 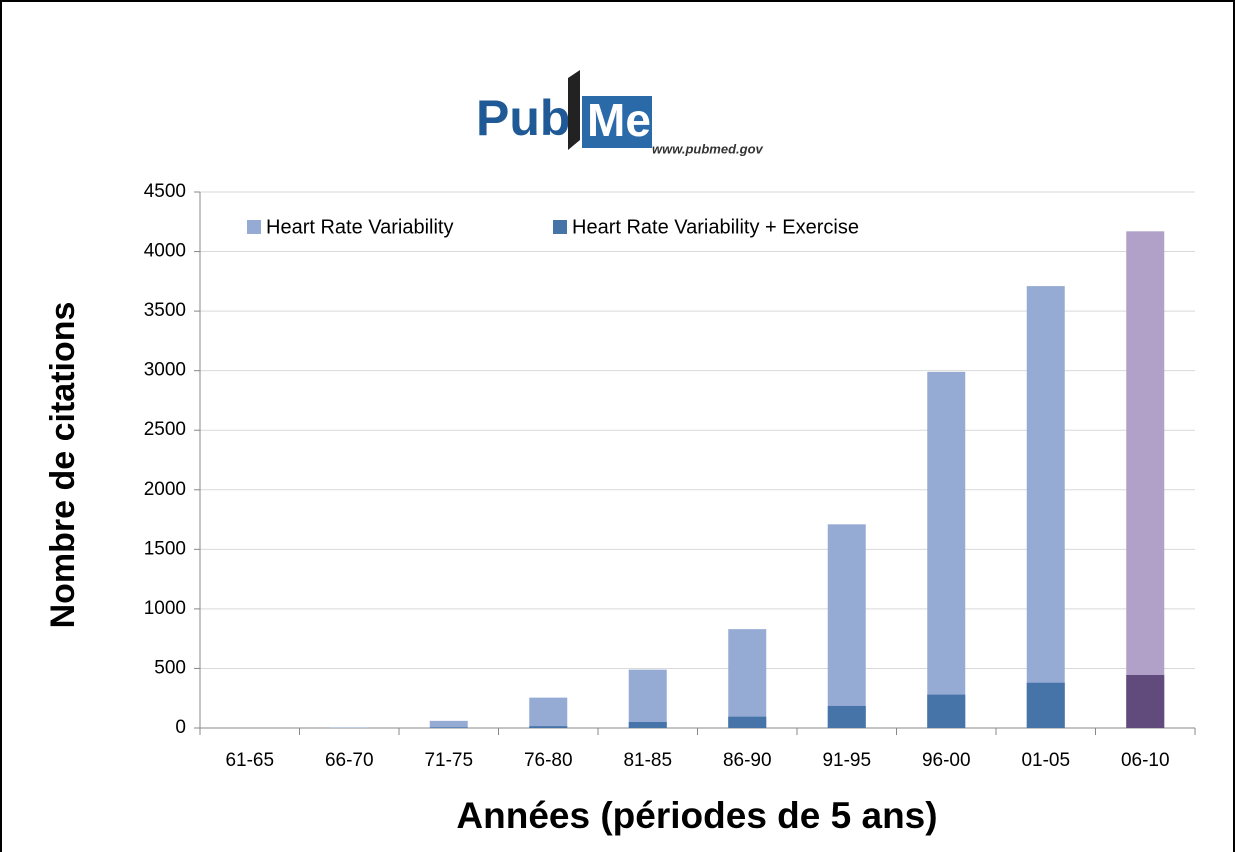 What do you see at coordinates (165, 608) in the screenshot?
I see `y-tick-label: 1000` at bounding box center [165, 608].